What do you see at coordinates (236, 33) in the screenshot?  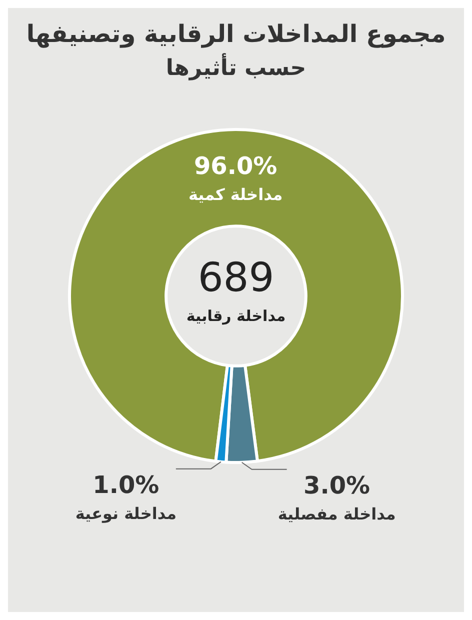 I see `chart-title: مجموع المداخلات الرقابية وتصنيفها` at bounding box center [236, 33].